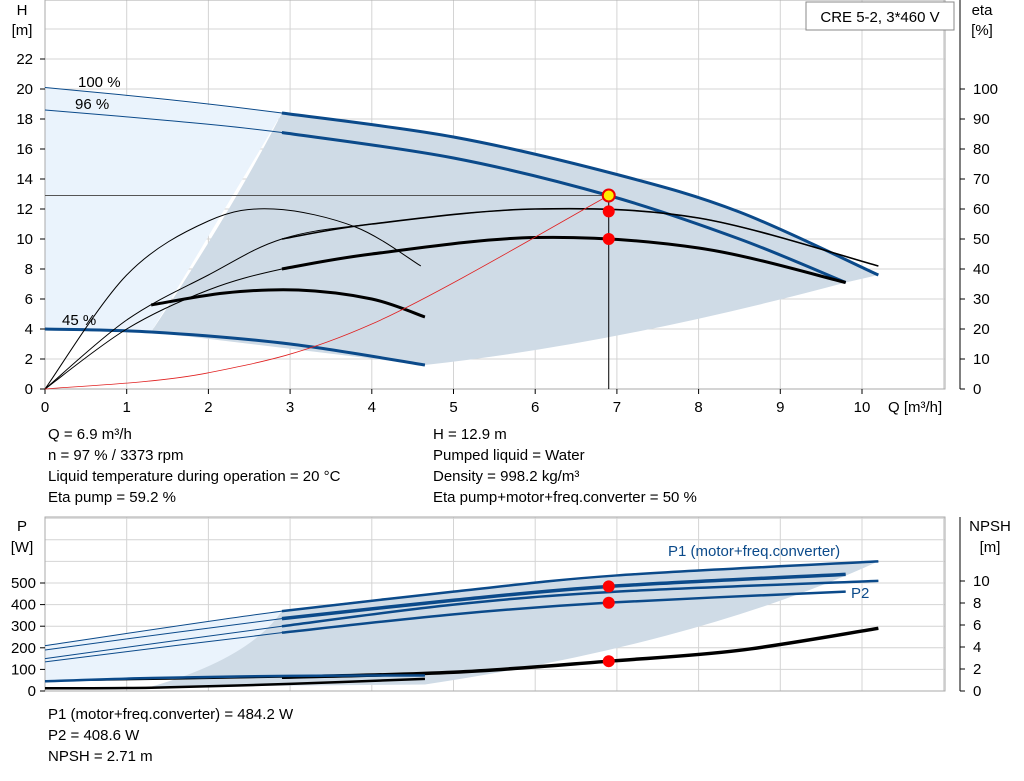  What do you see at coordinates (617, 407) in the screenshot?
I see `x-tick-label: 7` at bounding box center [617, 407].